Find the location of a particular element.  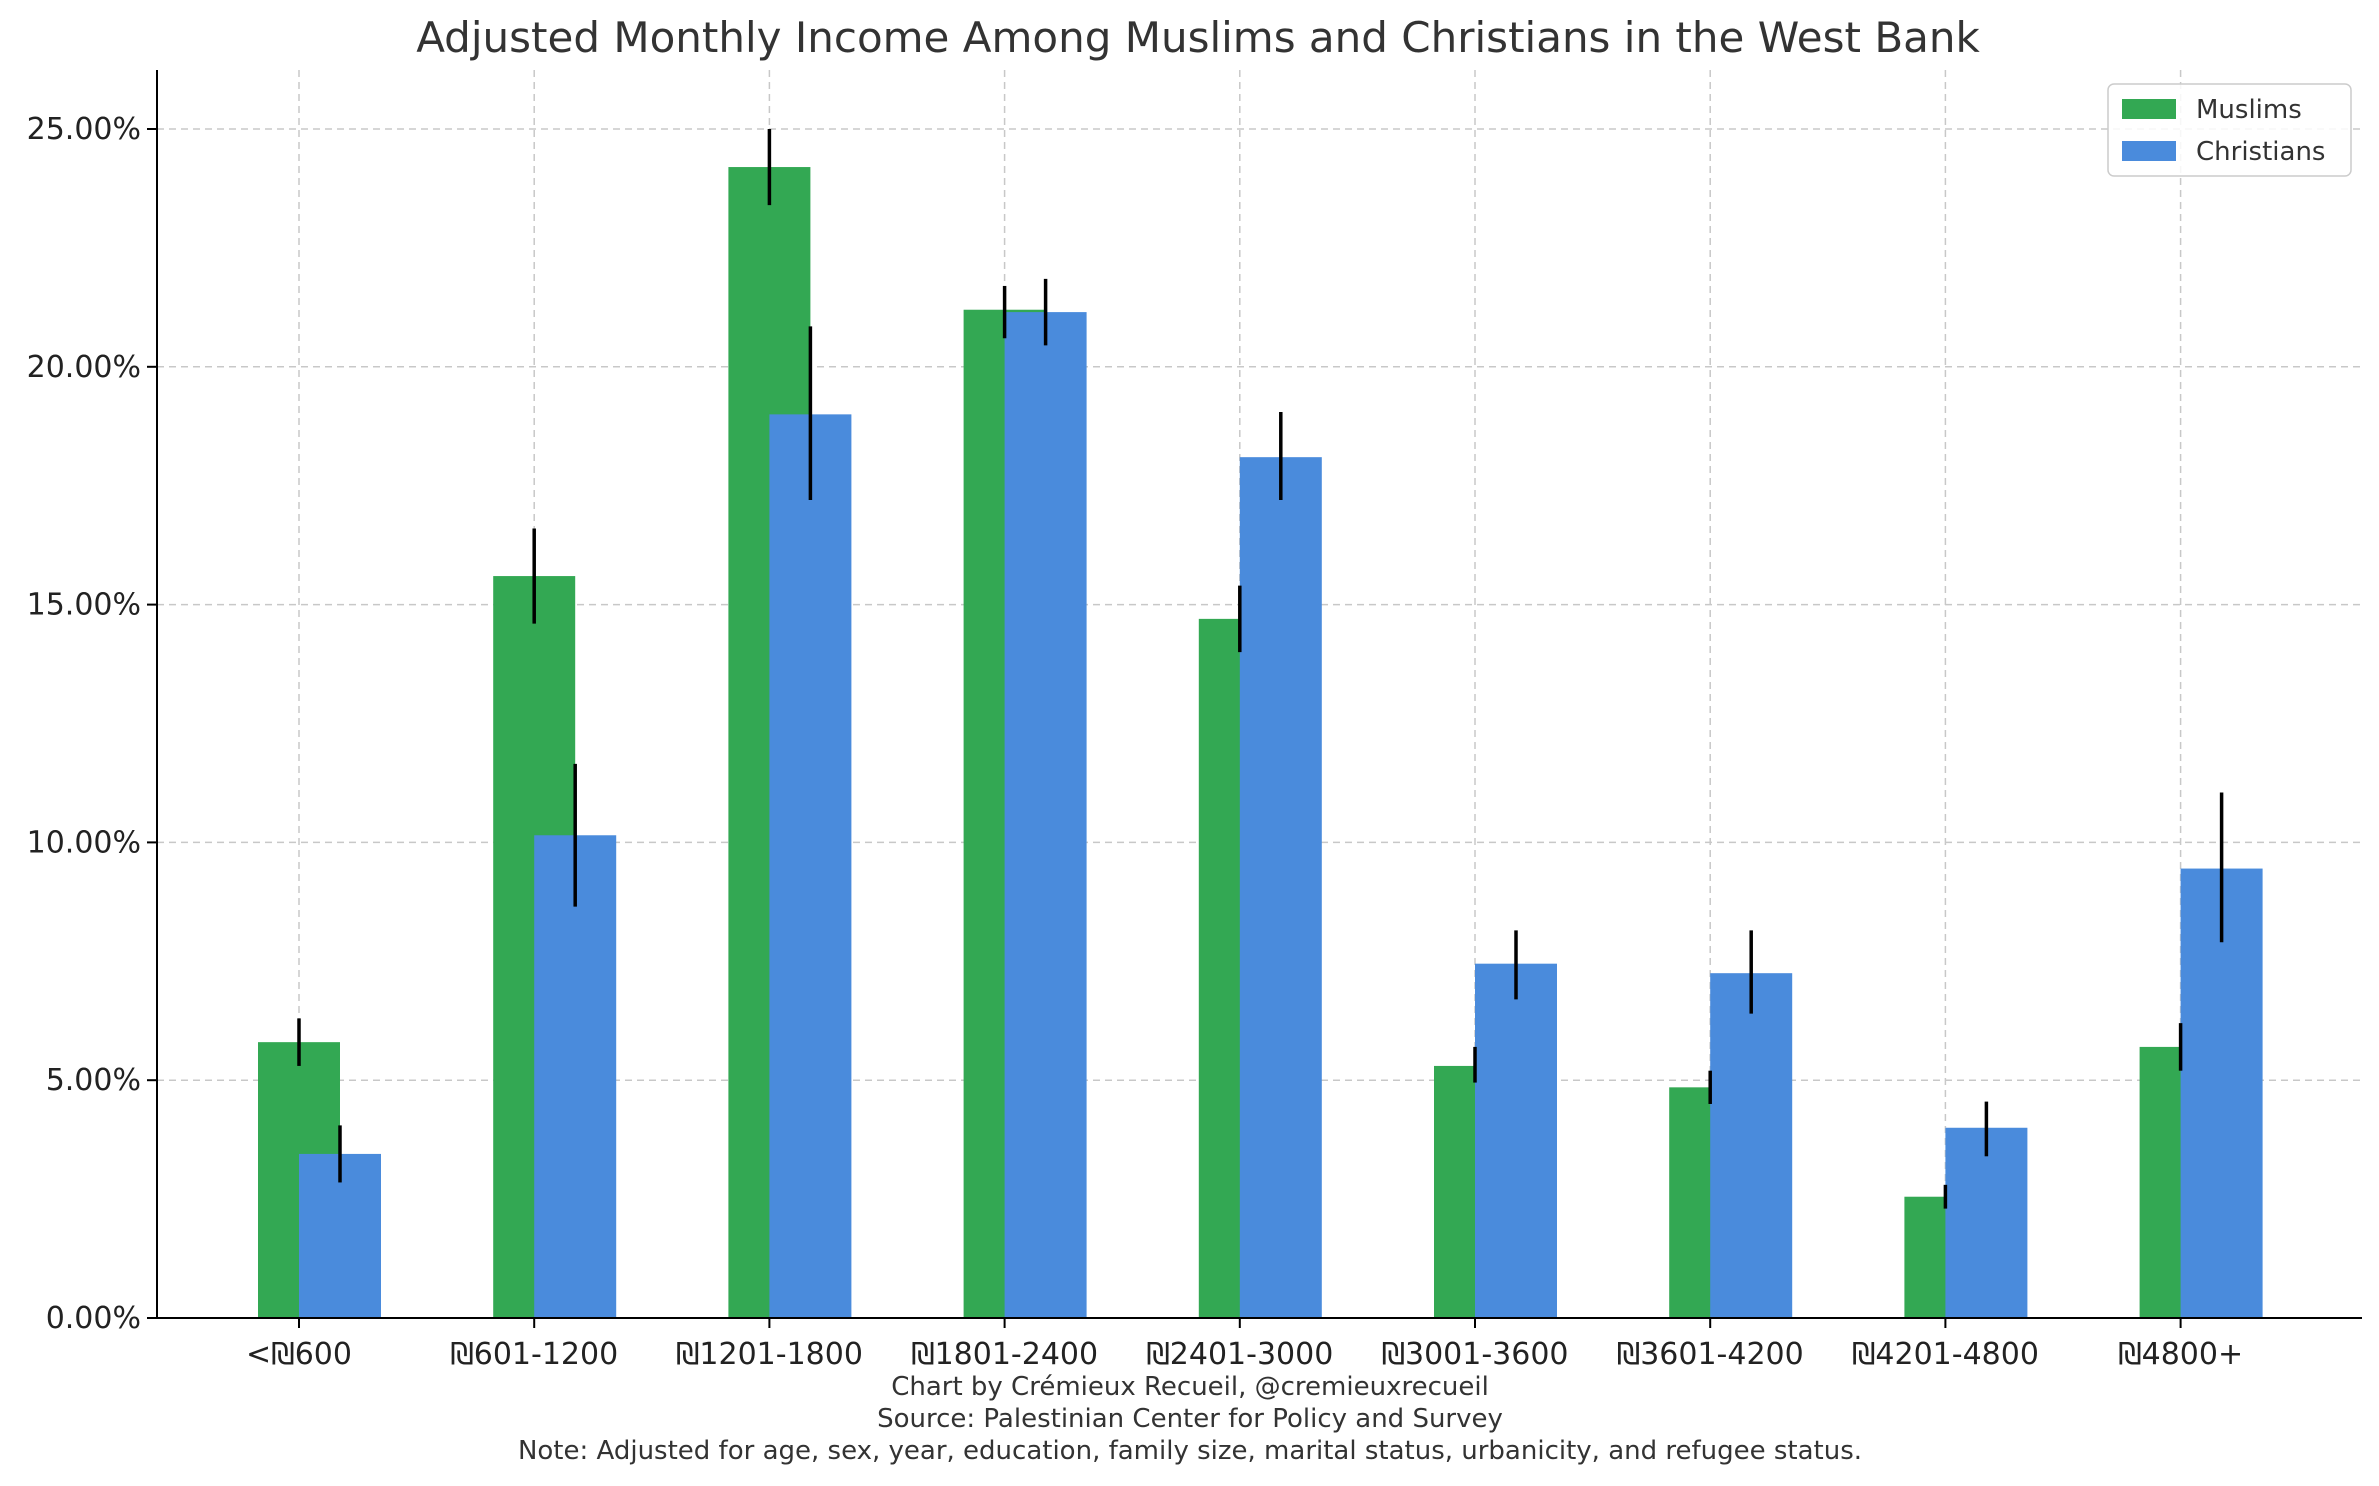

x-tick-label: ₪1201-1800 is located at coordinates (769, 1354).